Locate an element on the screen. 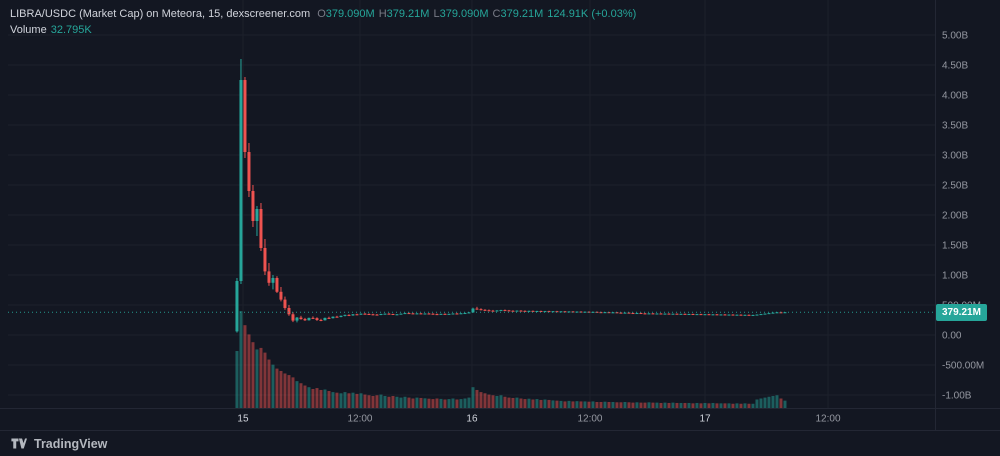 This screenshot has height=456, width=1000. price-axis-label: 0.00 is located at coordinates (952, 335).